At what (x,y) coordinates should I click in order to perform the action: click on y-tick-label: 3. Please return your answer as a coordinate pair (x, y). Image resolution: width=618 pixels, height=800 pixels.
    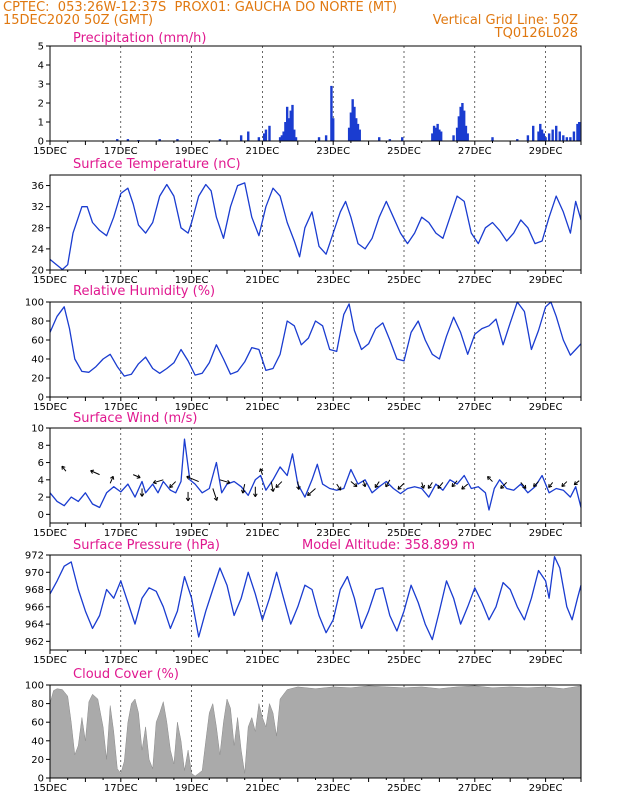
    Looking at the image, I should click on (41, 85).